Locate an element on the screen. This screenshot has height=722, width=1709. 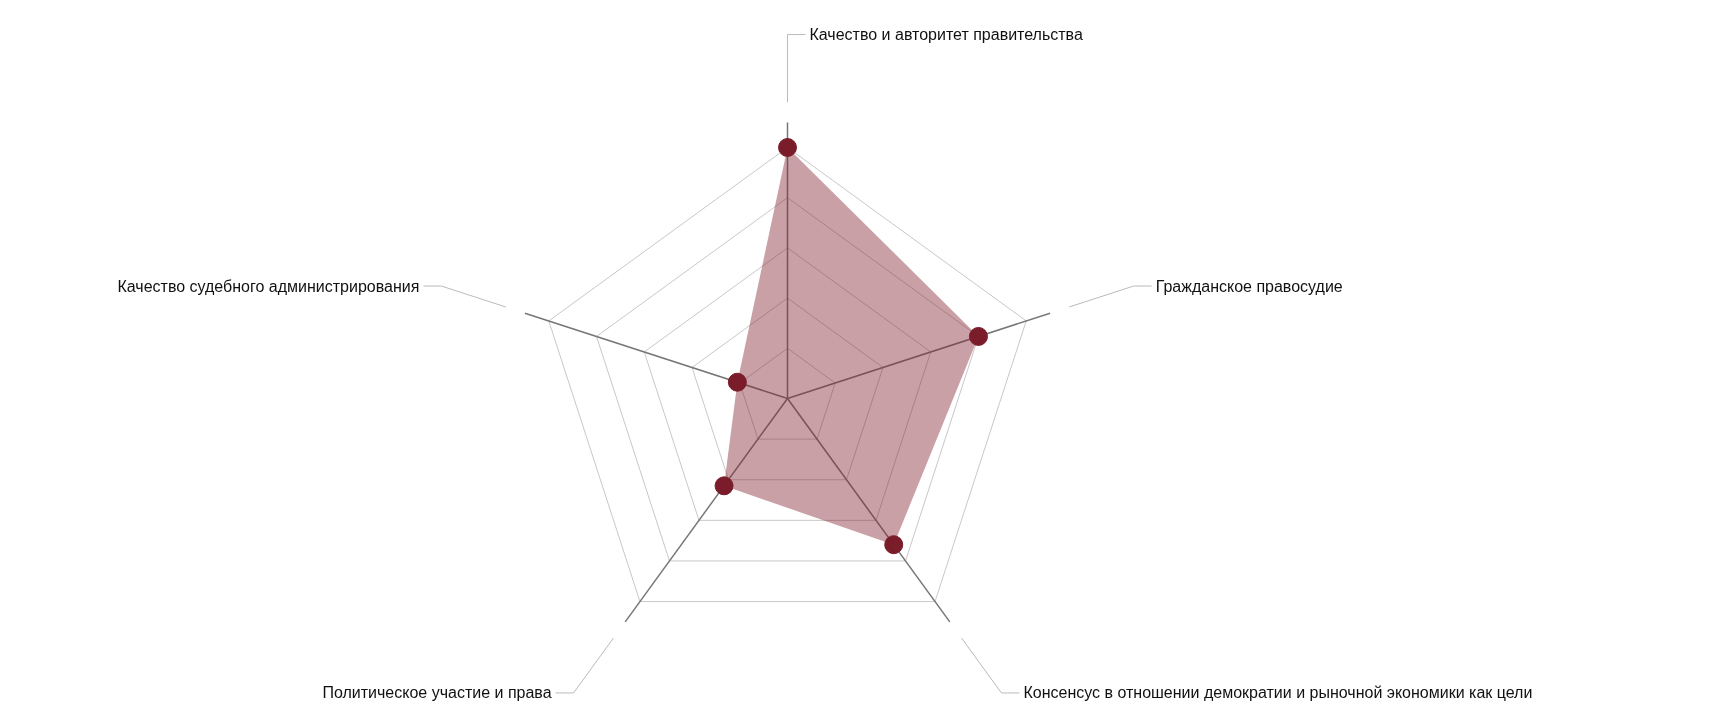
spoke-label: Политическое участие и права is located at coordinates (437, 693).